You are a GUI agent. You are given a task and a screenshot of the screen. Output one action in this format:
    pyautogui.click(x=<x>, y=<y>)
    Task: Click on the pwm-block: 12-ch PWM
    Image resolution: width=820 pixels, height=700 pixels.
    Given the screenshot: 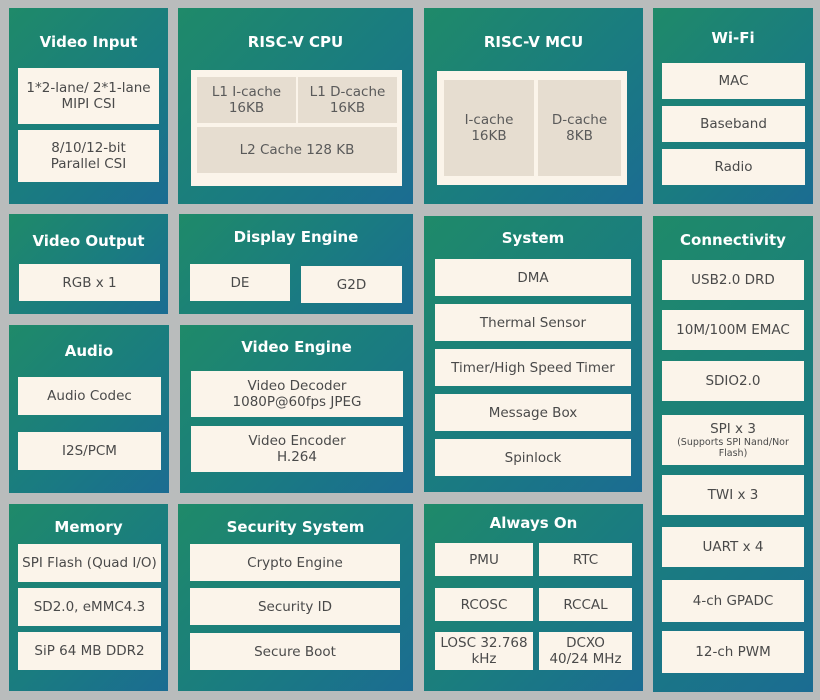 What is the action you would take?
    pyautogui.click(x=733, y=652)
    